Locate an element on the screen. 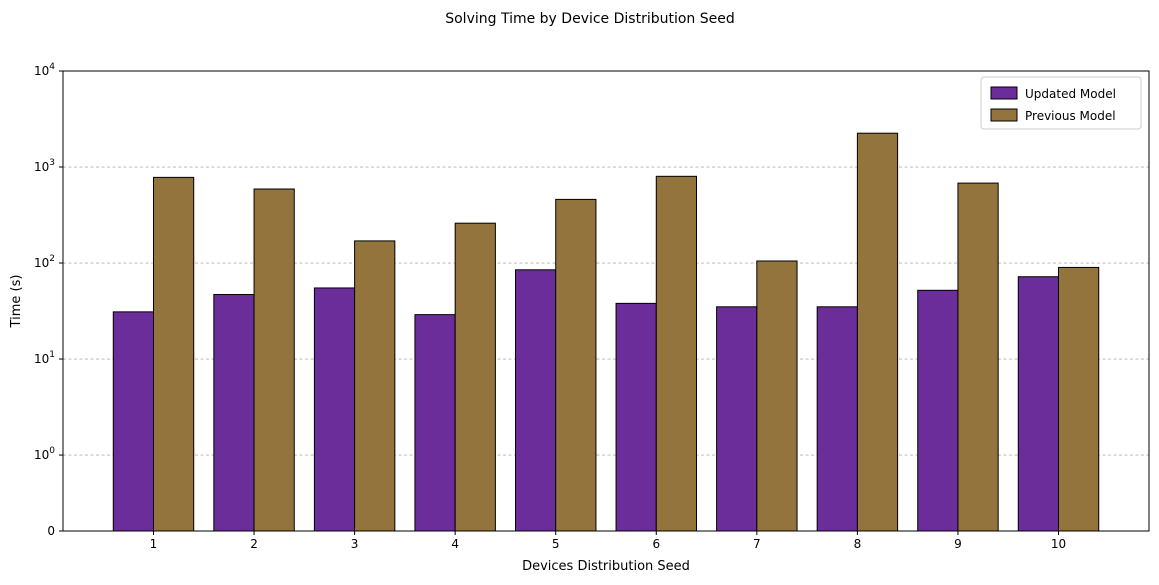 The image size is (1159, 585). x-tick-label: 8 is located at coordinates (858, 544).